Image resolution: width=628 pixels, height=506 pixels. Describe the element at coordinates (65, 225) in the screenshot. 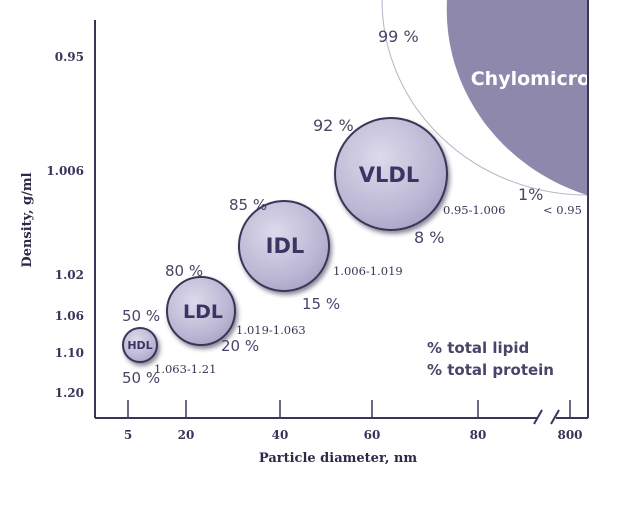

I see `y-ticks: 0.95 1.006 1.02 1.06 1.10 1.20` at that location.